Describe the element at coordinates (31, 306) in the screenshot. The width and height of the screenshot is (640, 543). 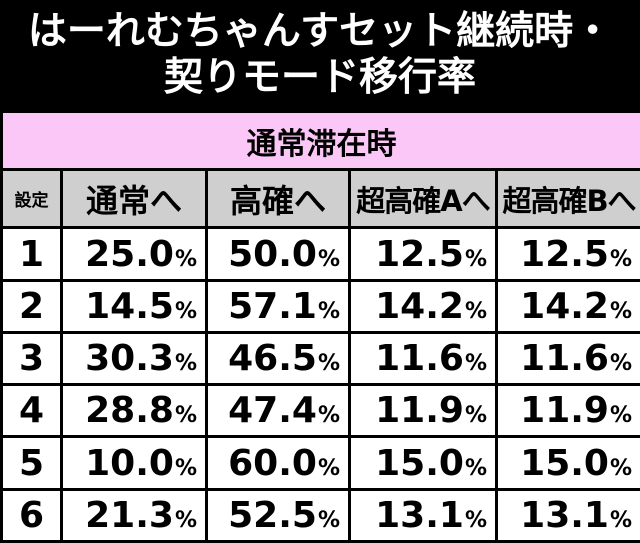
I see `setting-cell: 2` at that location.